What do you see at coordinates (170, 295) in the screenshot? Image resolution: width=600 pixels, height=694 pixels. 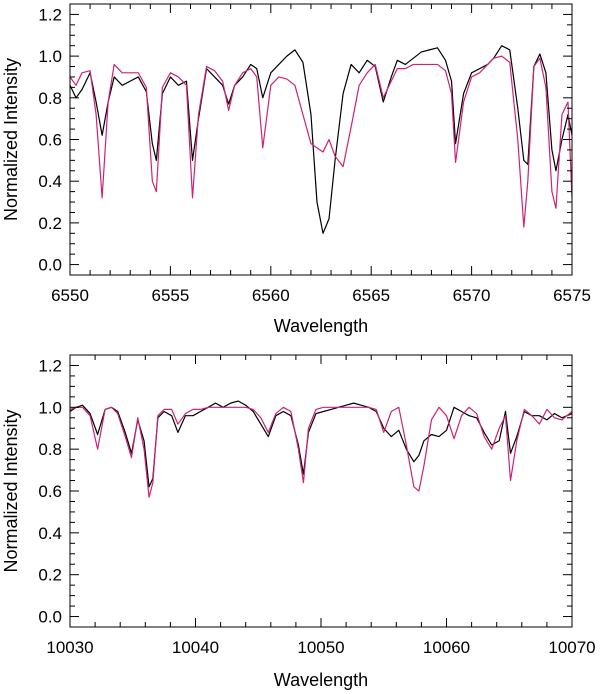 I see `x-tick-label: 6555` at bounding box center [170, 295].